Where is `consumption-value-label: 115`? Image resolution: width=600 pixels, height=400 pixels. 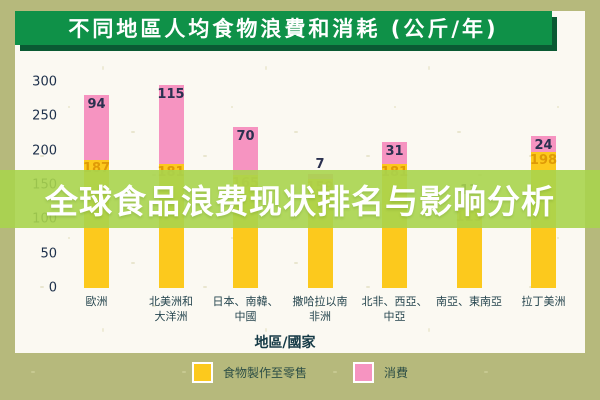
consumption-value-label: 115 is located at coordinates (171, 94).